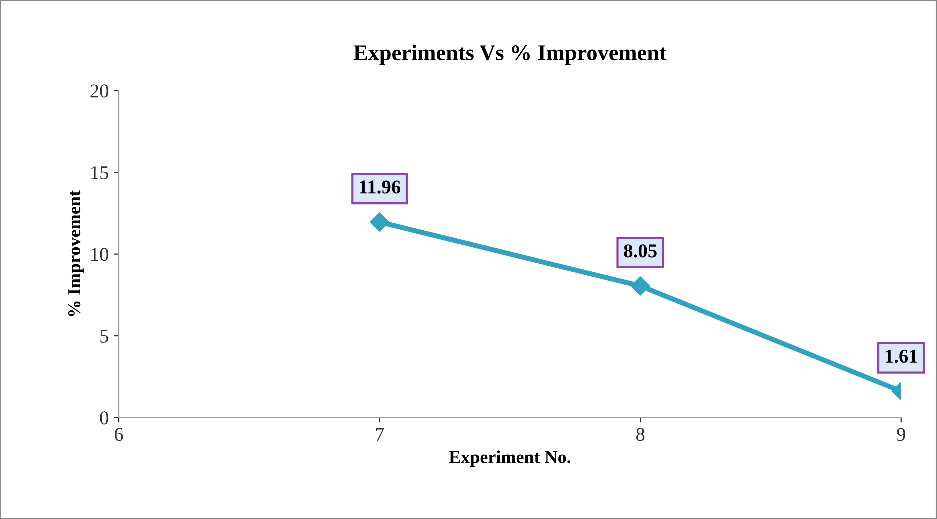  What do you see at coordinates (901, 435) in the screenshot?
I see `x-tick-label: 9` at bounding box center [901, 435].